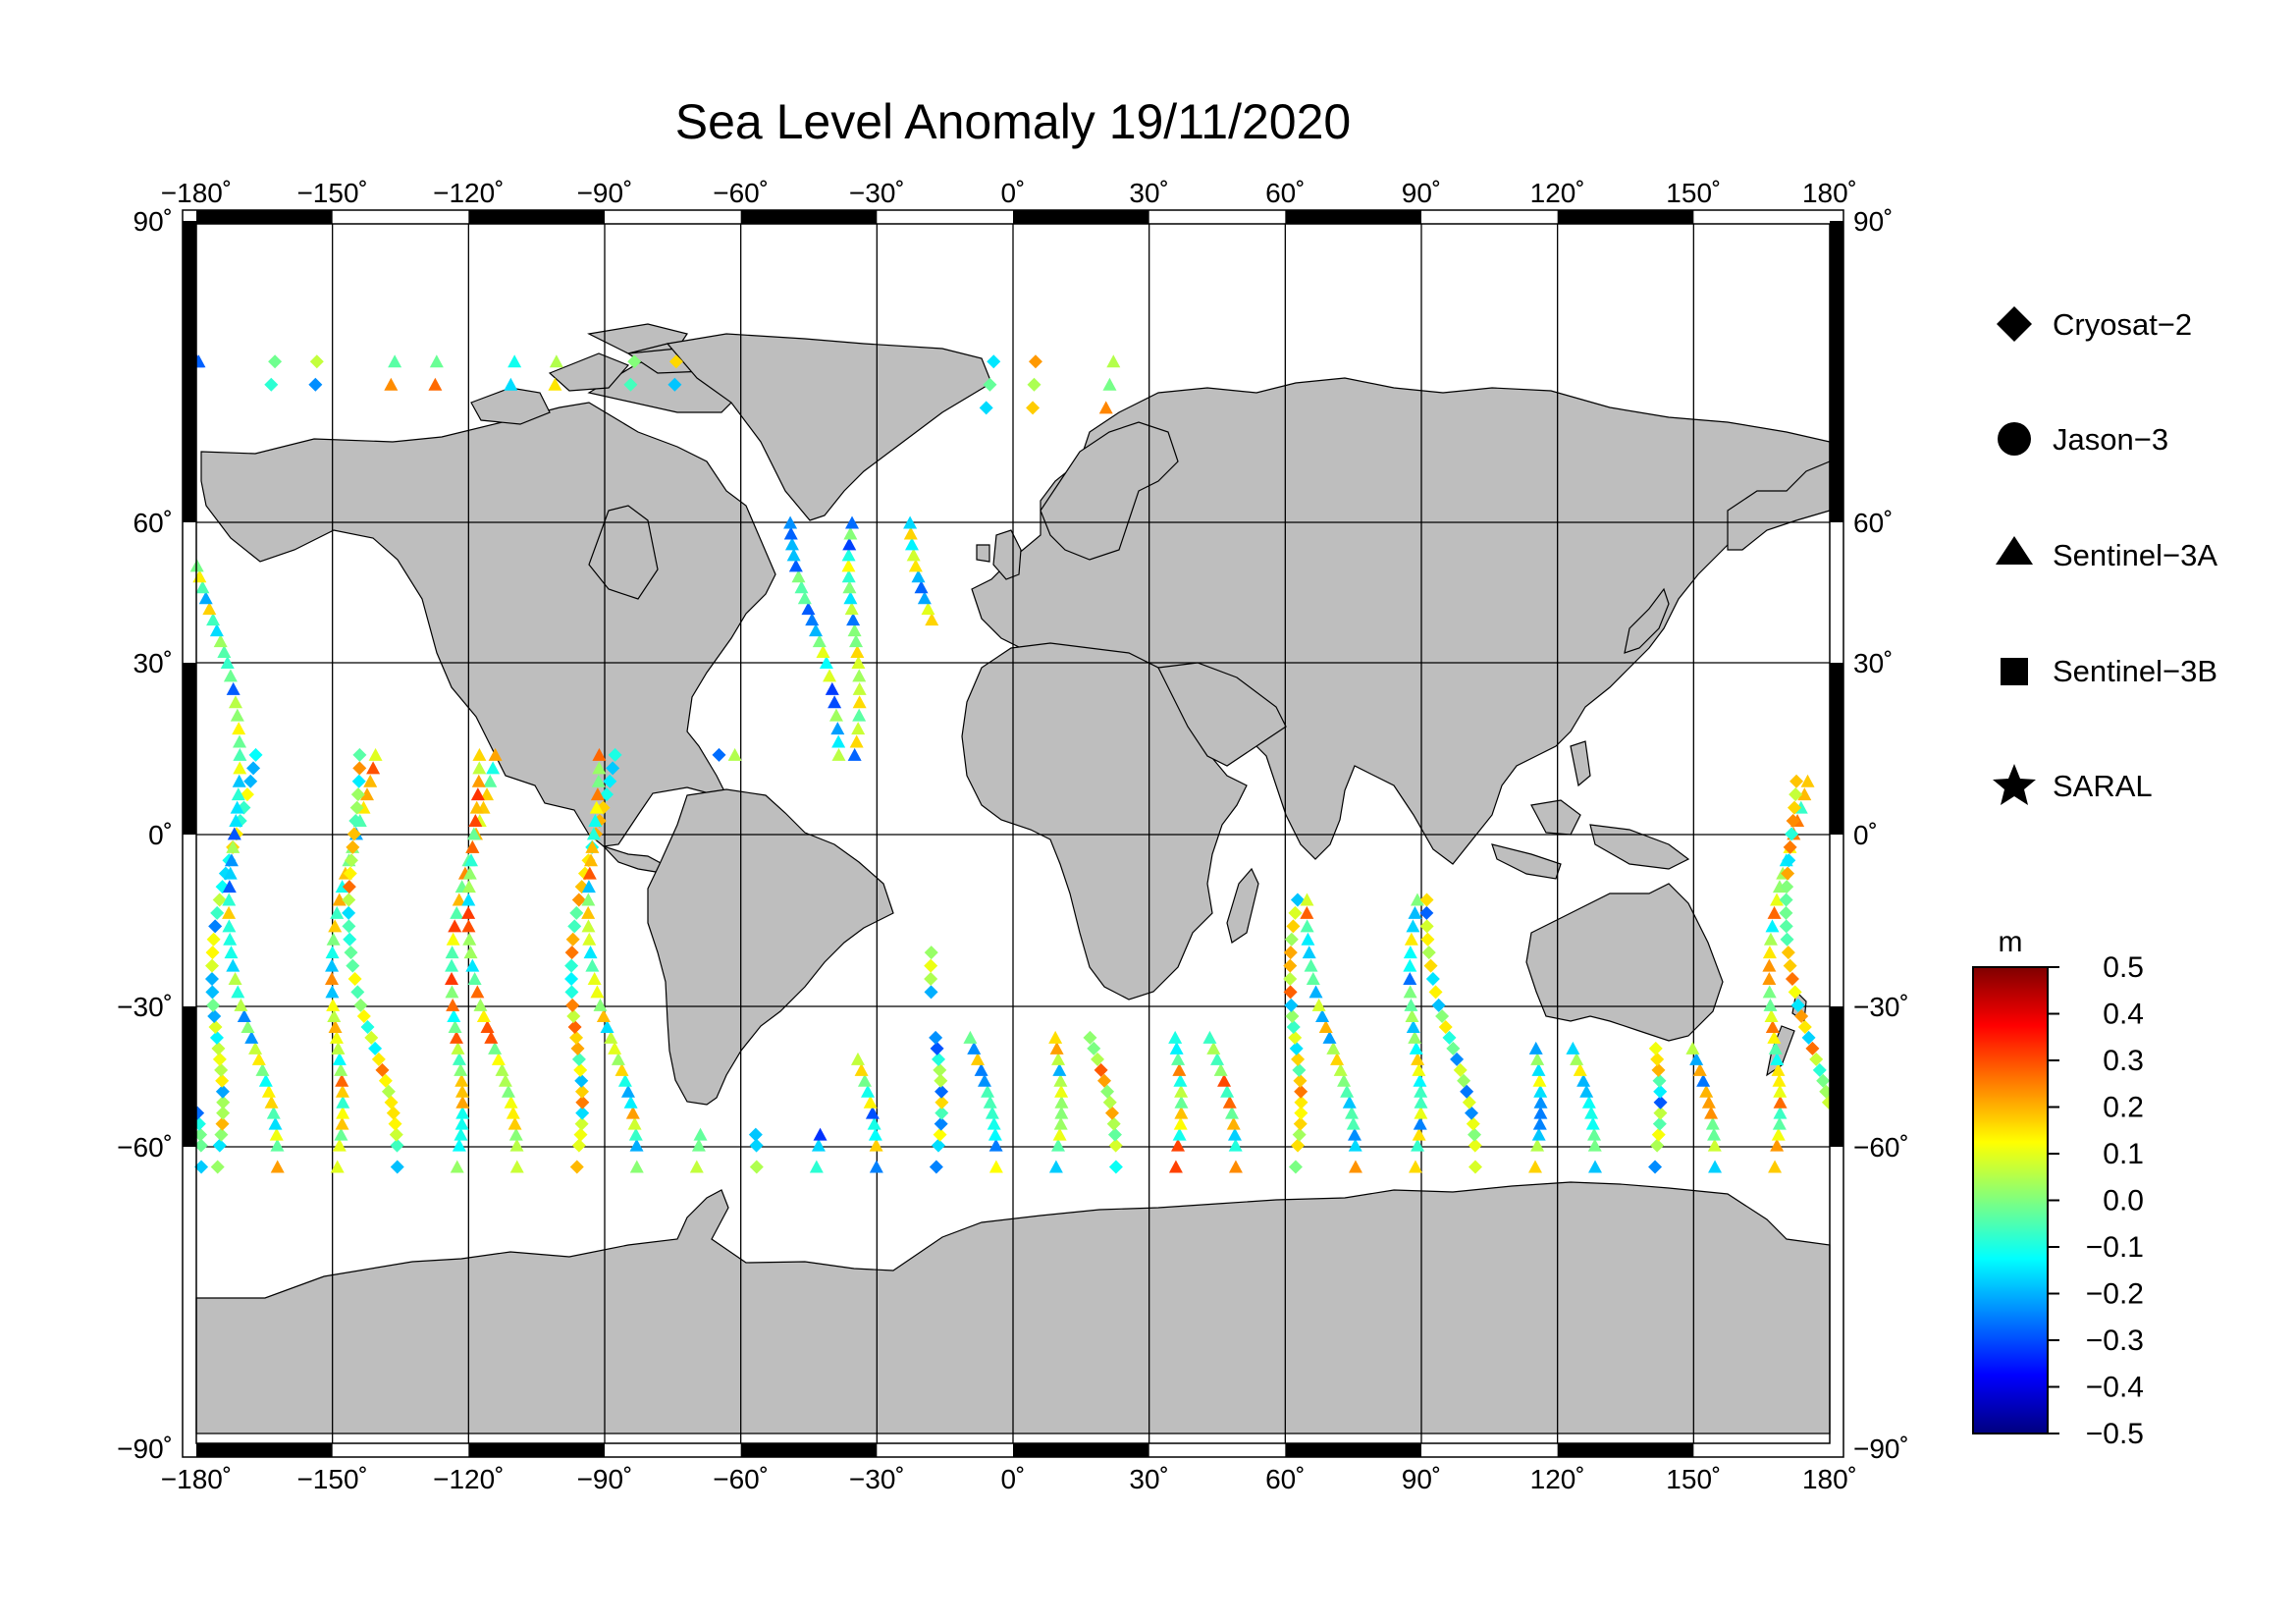 The width and height of the screenshot is (2296, 1623). I want to click on frame-bar-right, so click(1837, 1076).